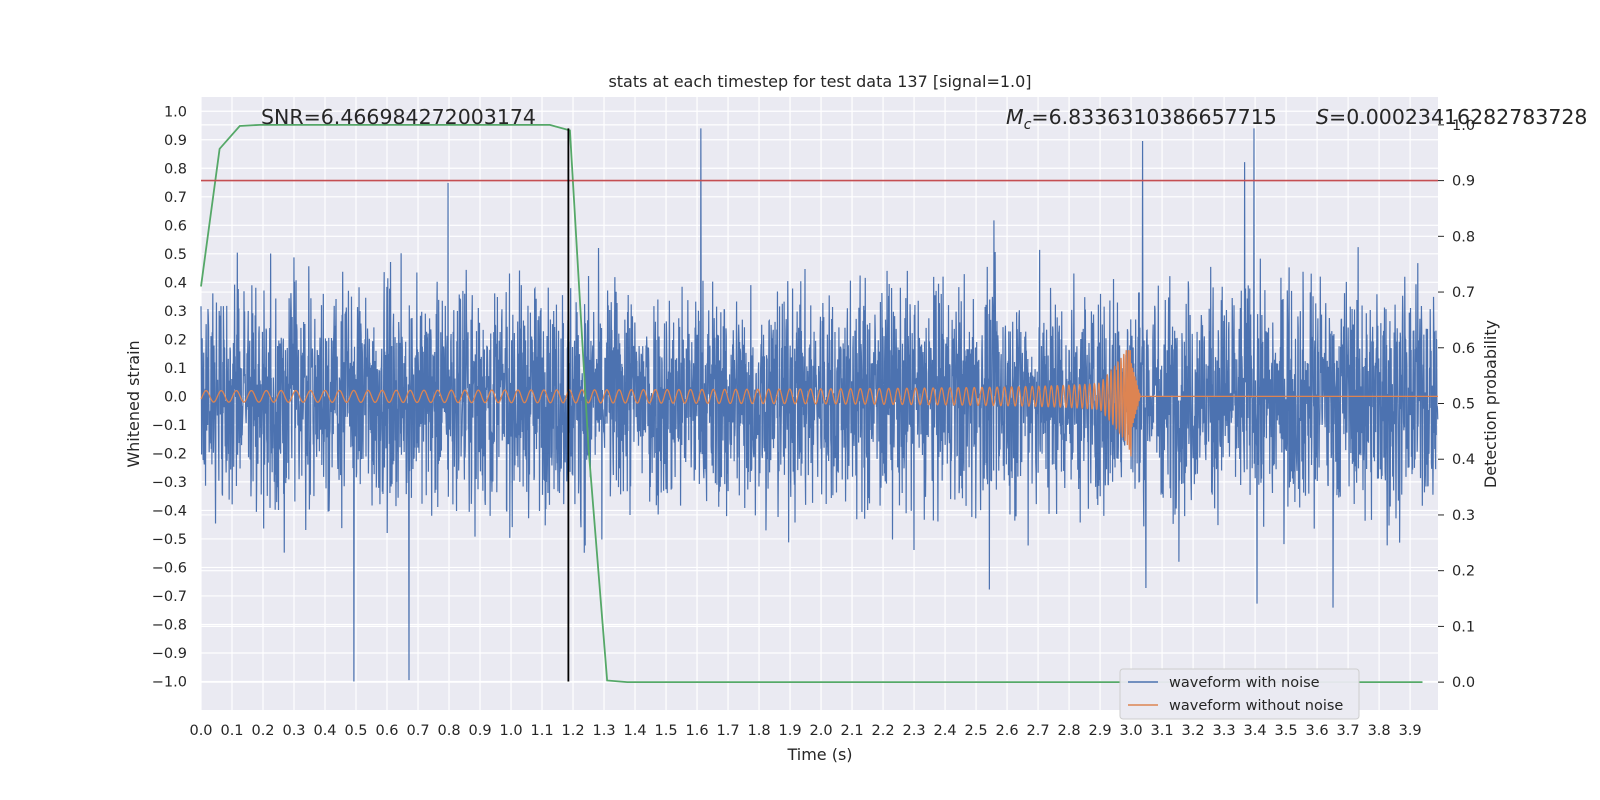  Describe the element at coordinates (1463, 293) in the screenshot. I see `y2-tick-label: 0.7` at that location.